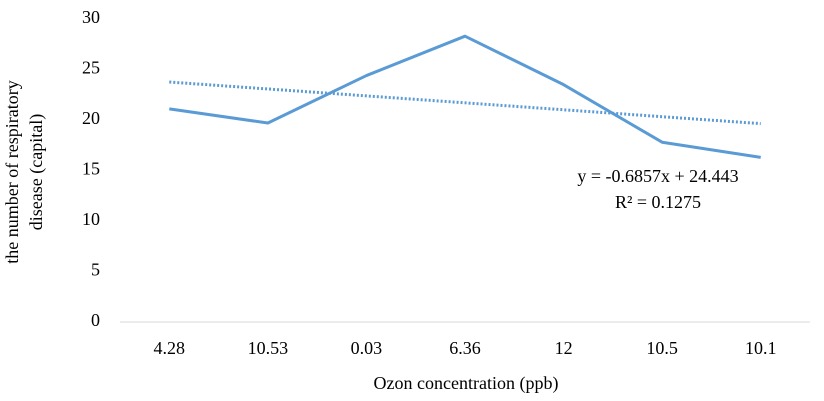 This screenshot has height=401, width=824. I want to click on x-tick-label: 10.5, so click(662, 348).